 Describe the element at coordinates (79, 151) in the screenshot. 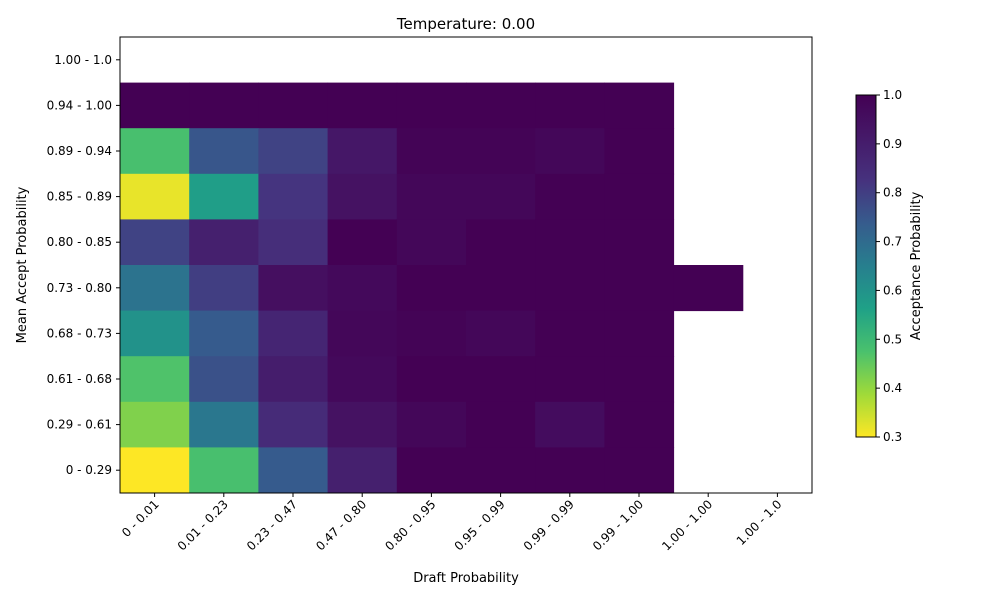

I see `y-tick-label: 0.89 - 0.94` at that location.